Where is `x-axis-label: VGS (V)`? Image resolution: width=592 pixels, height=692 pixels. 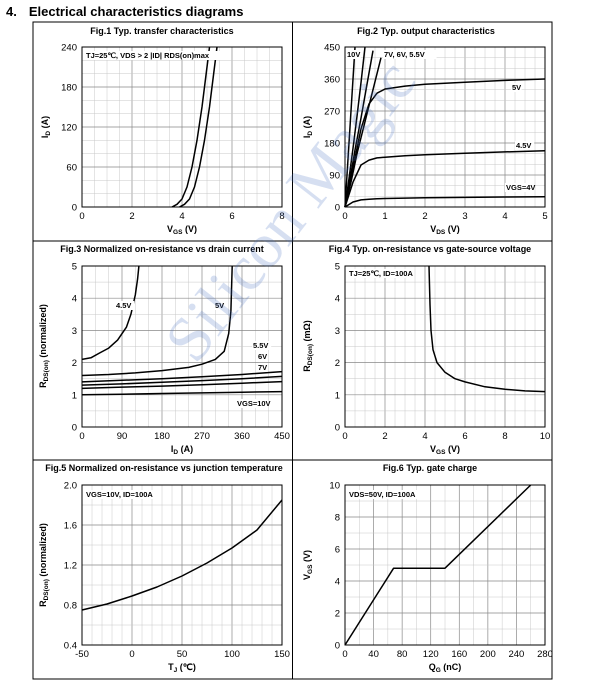
x-axis-label: VGS (V) is located at coordinates (445, 450).